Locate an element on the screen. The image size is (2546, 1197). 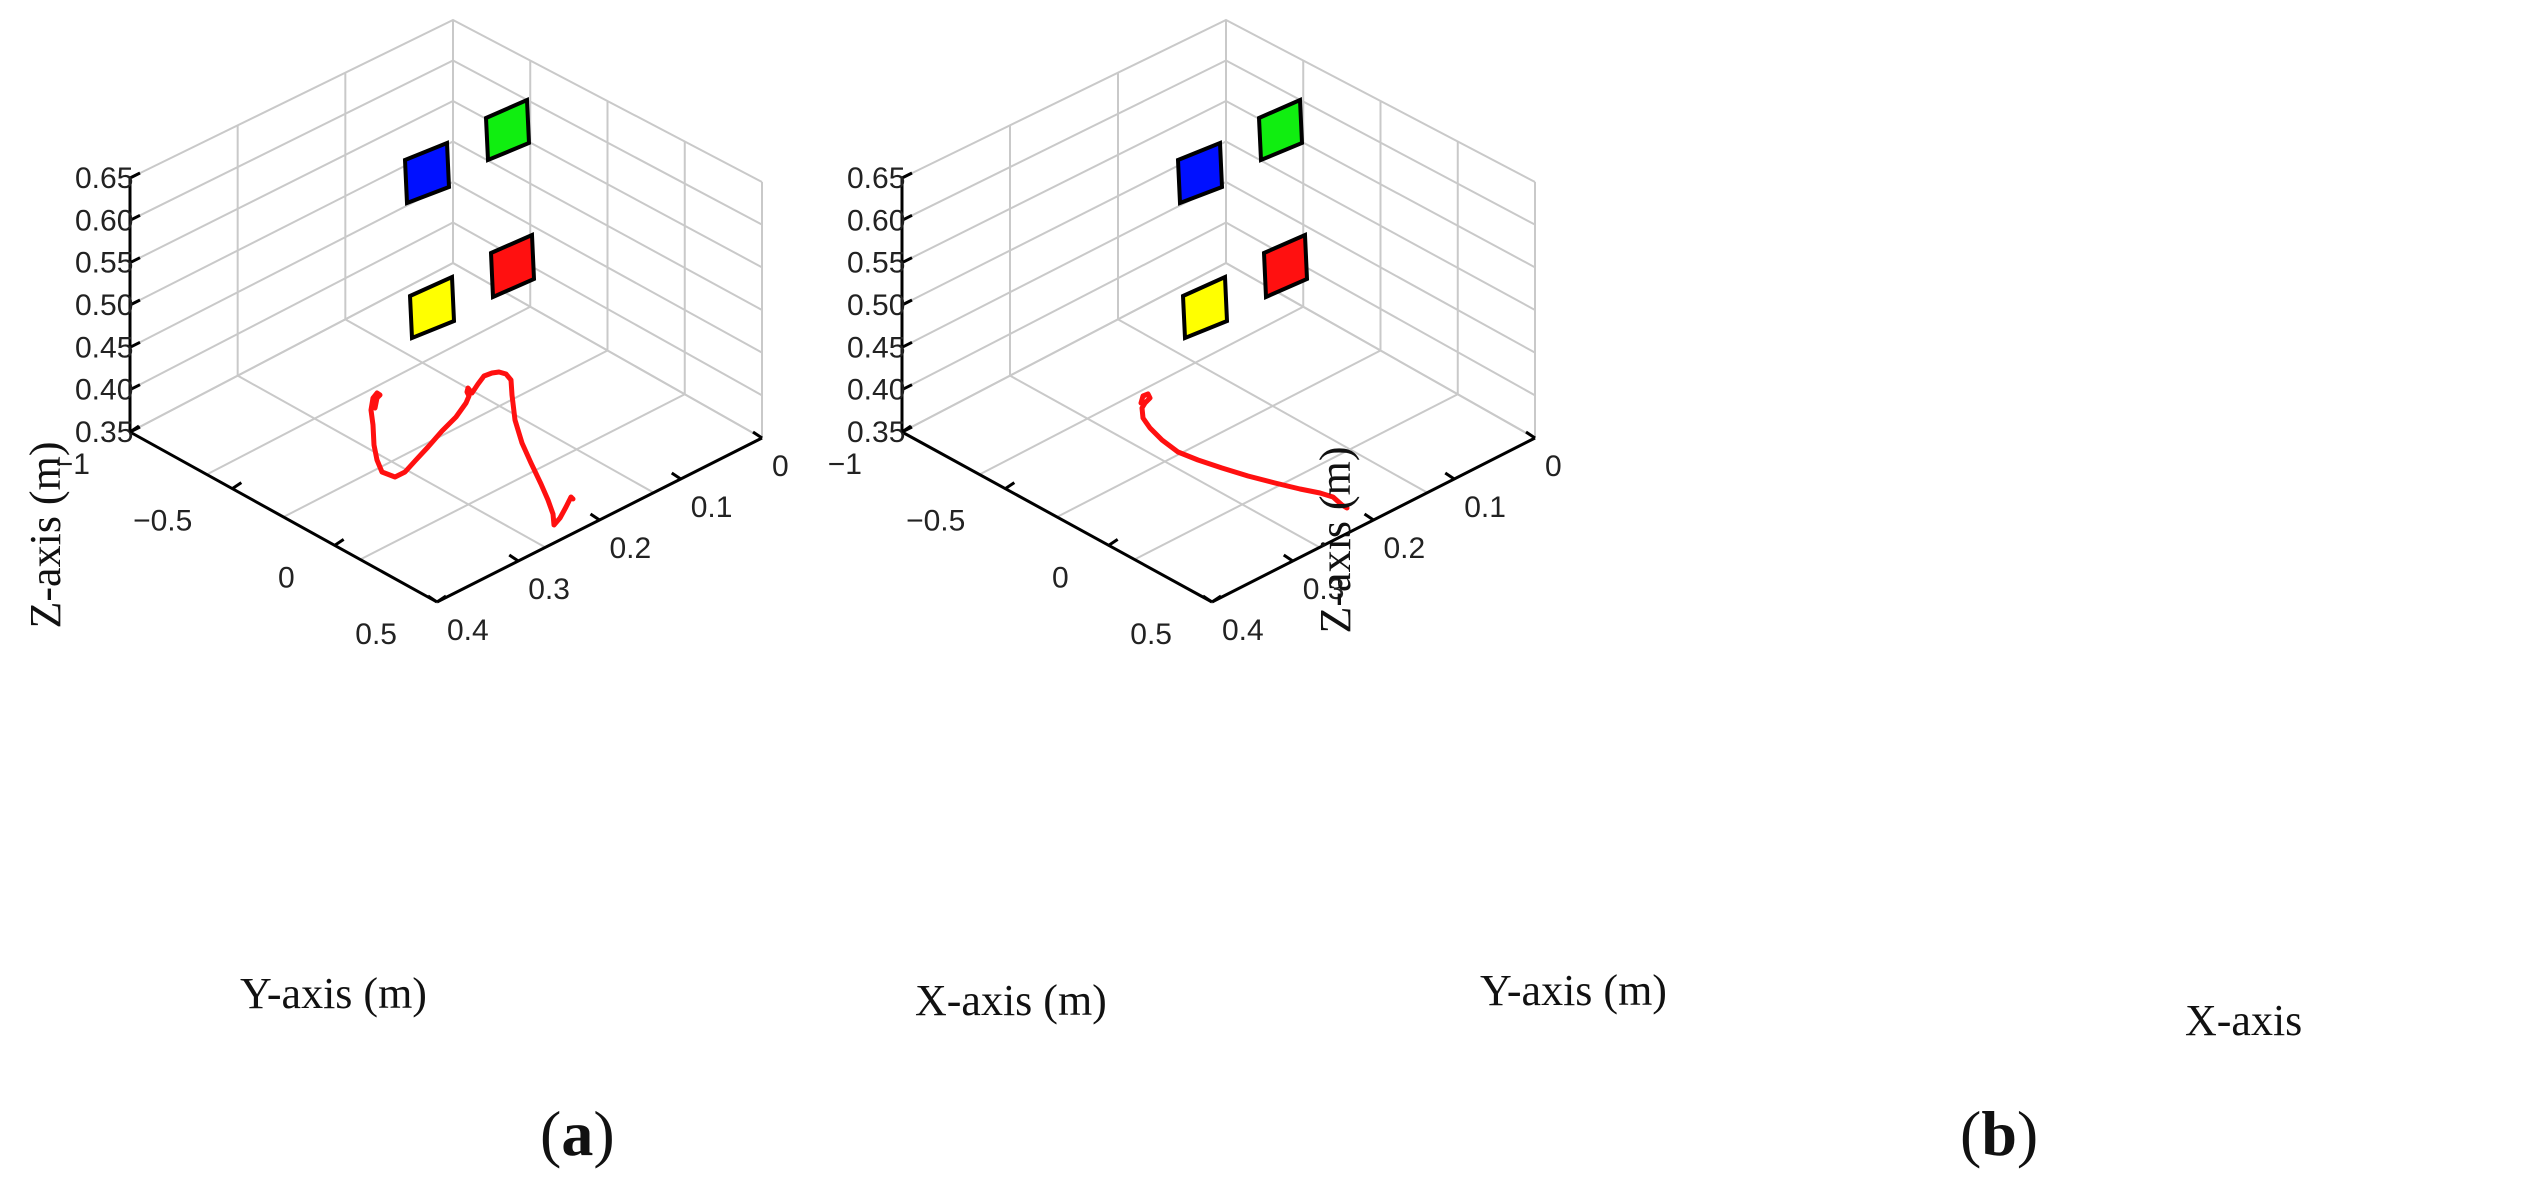
panel-b-y-ticks: −1 −0.5 0 0.5 is located at coordinates (1025, 537).